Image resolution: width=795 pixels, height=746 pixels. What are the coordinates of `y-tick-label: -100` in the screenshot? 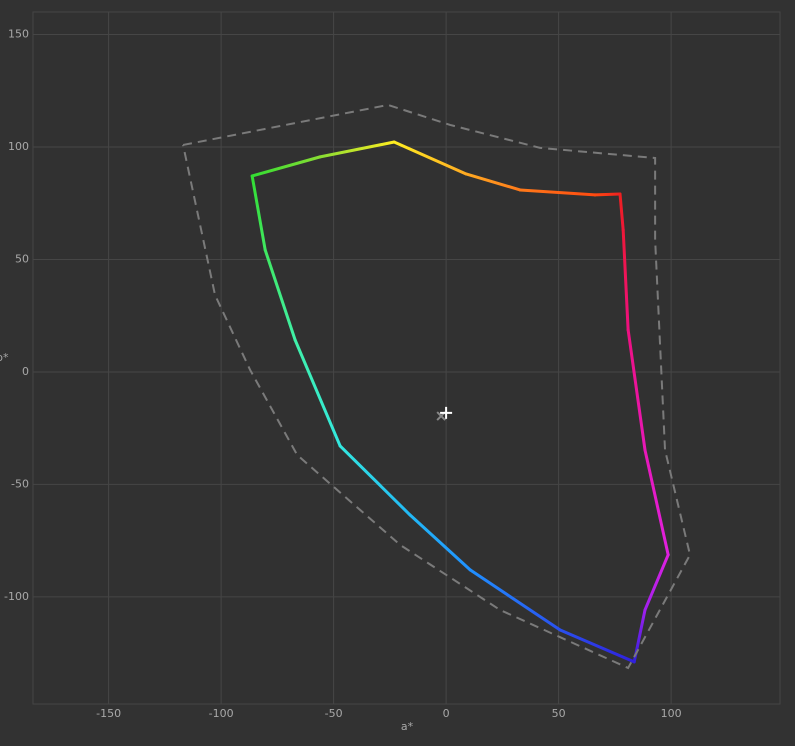 It's located at (16, 596).